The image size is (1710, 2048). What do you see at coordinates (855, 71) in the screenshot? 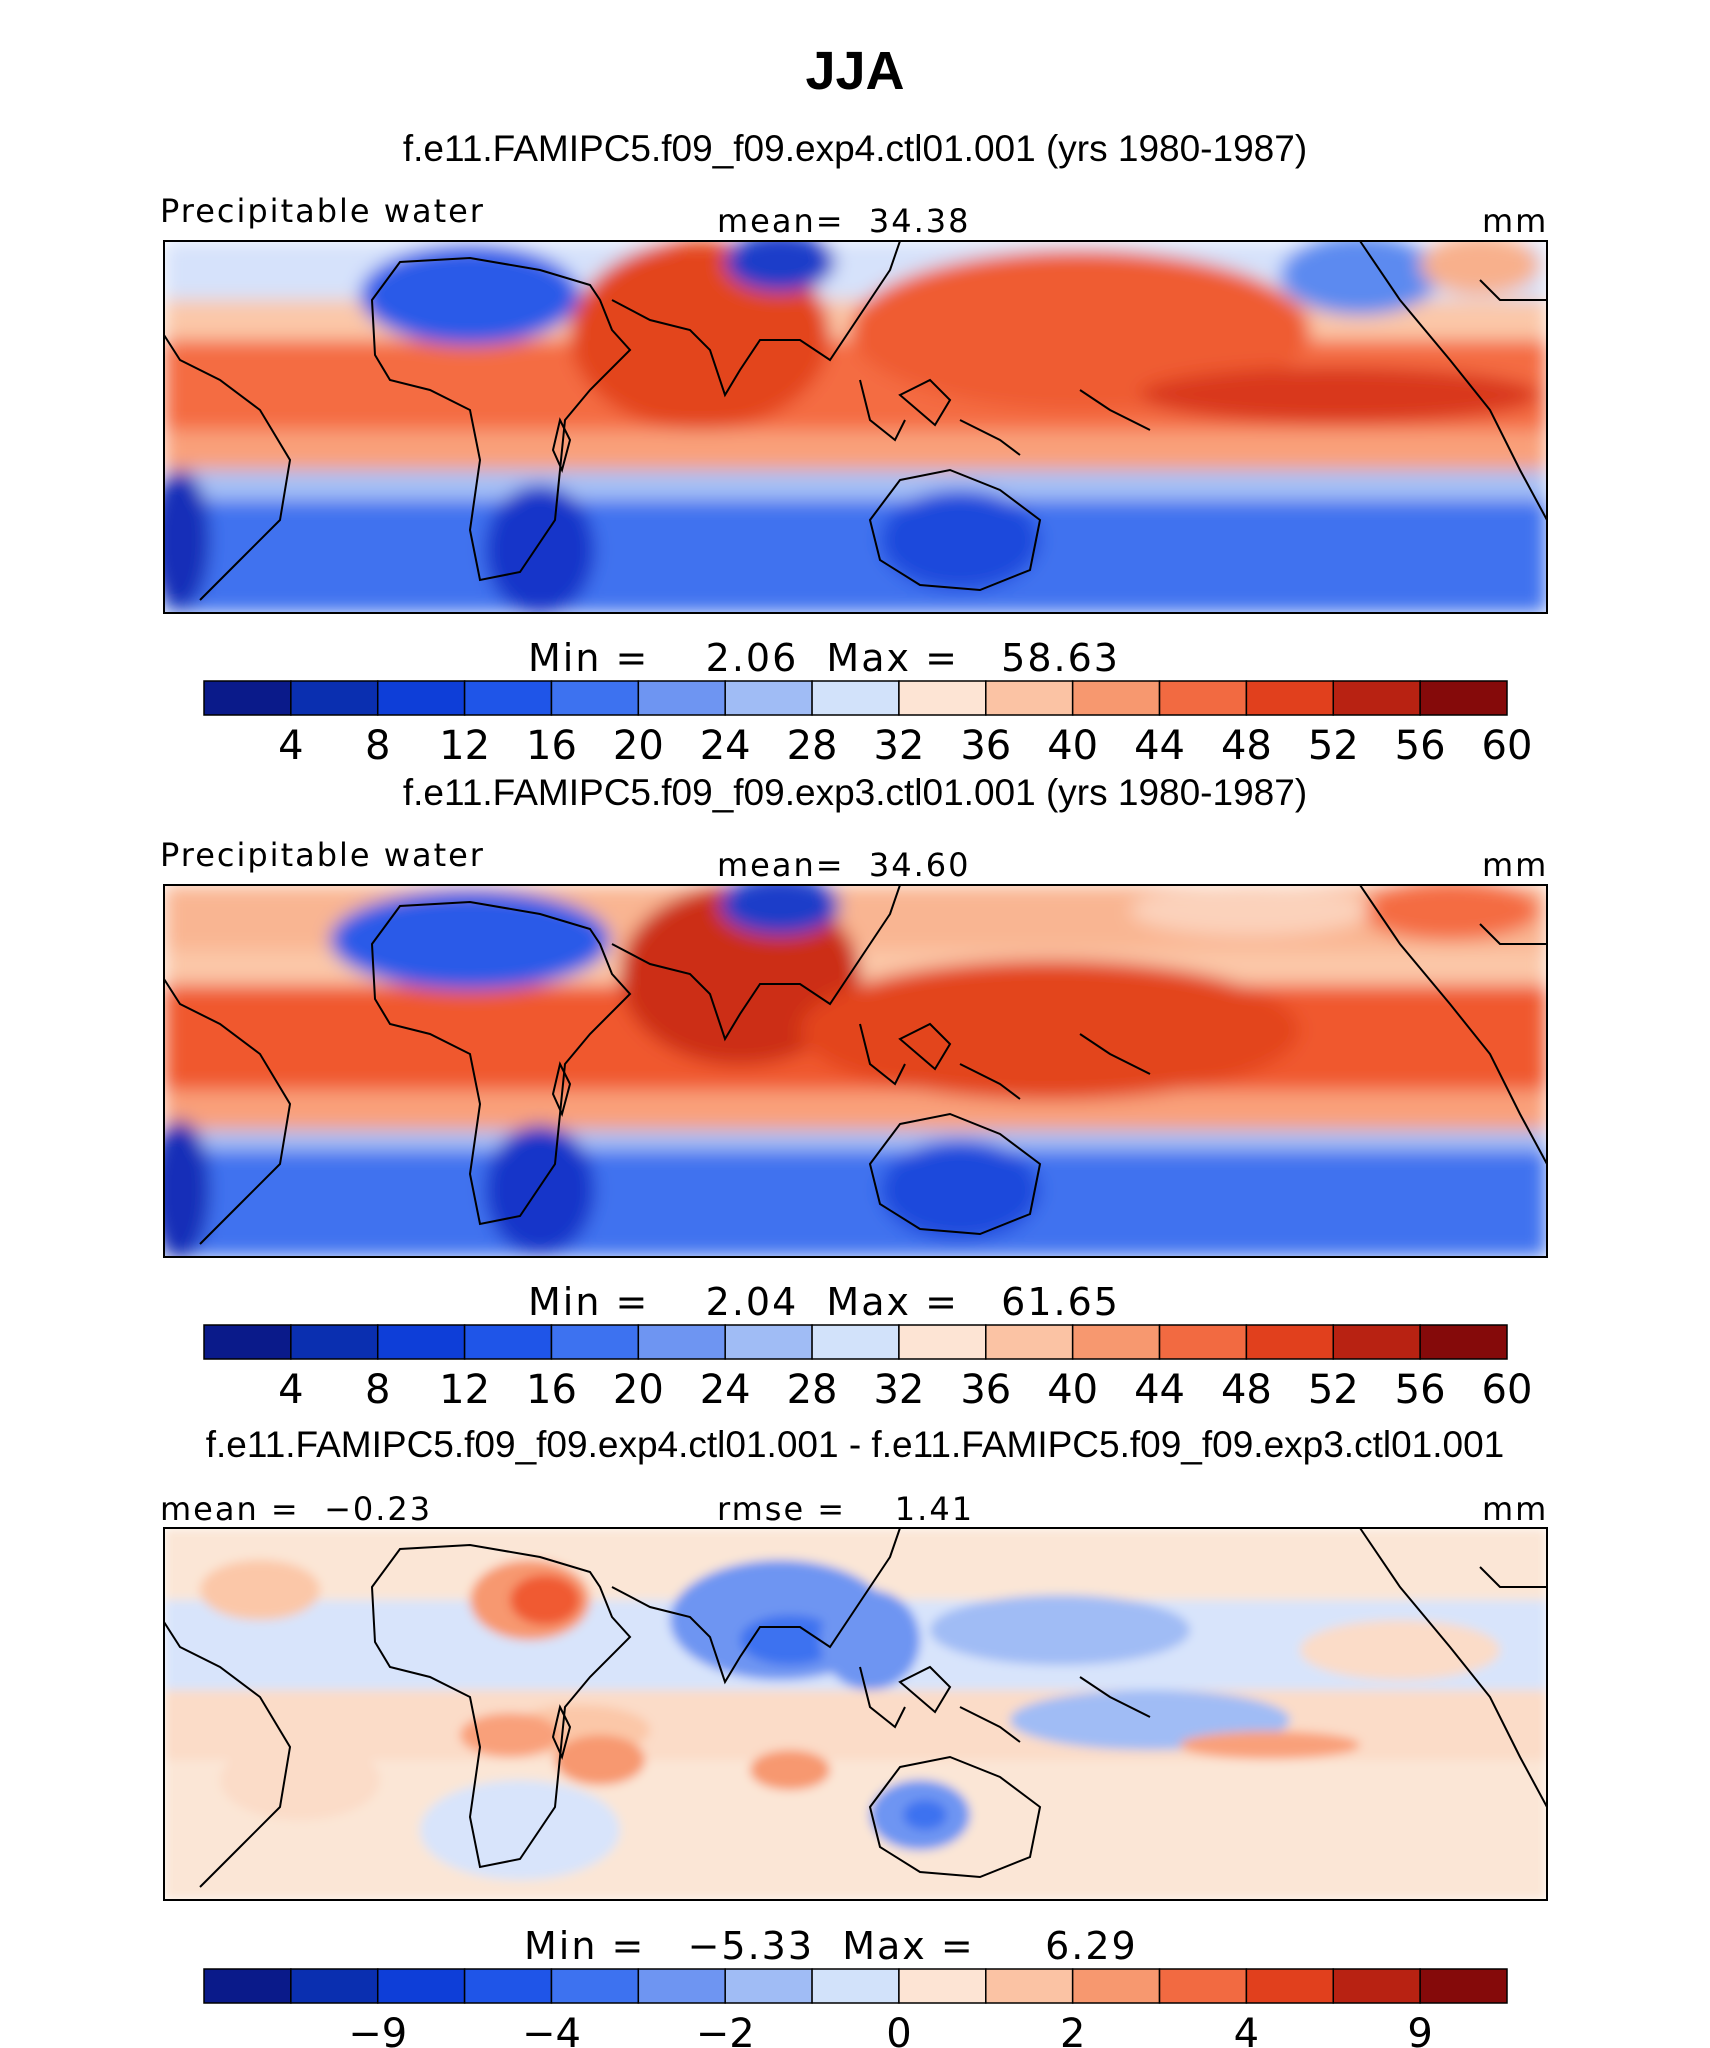
I see `figure-title: JJA` at bounding box center [855, 71].